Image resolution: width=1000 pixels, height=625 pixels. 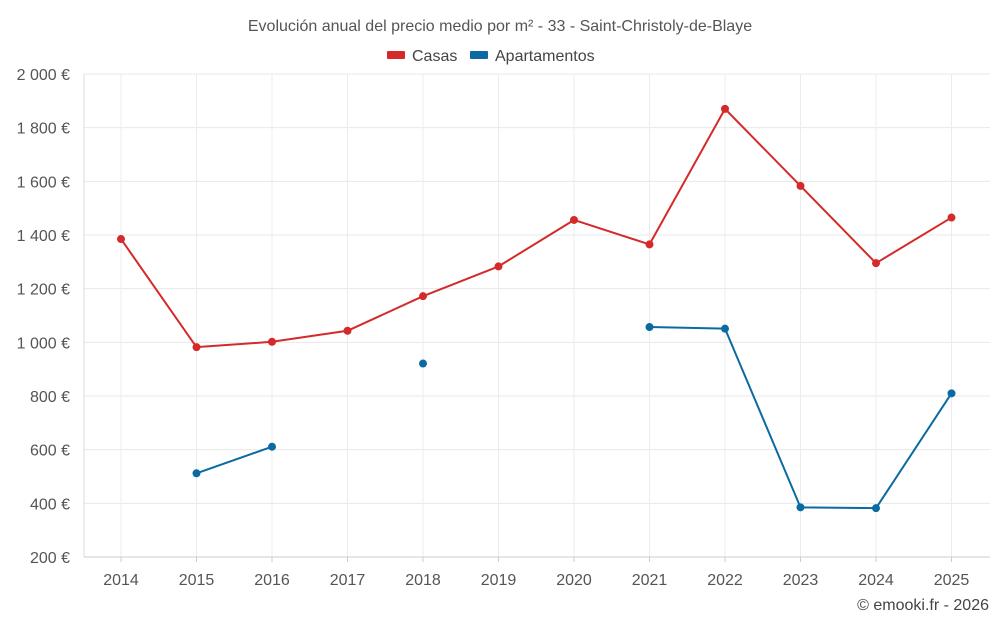 I want to click on legend-label-casas: Casas, so click(x=434, y=56).